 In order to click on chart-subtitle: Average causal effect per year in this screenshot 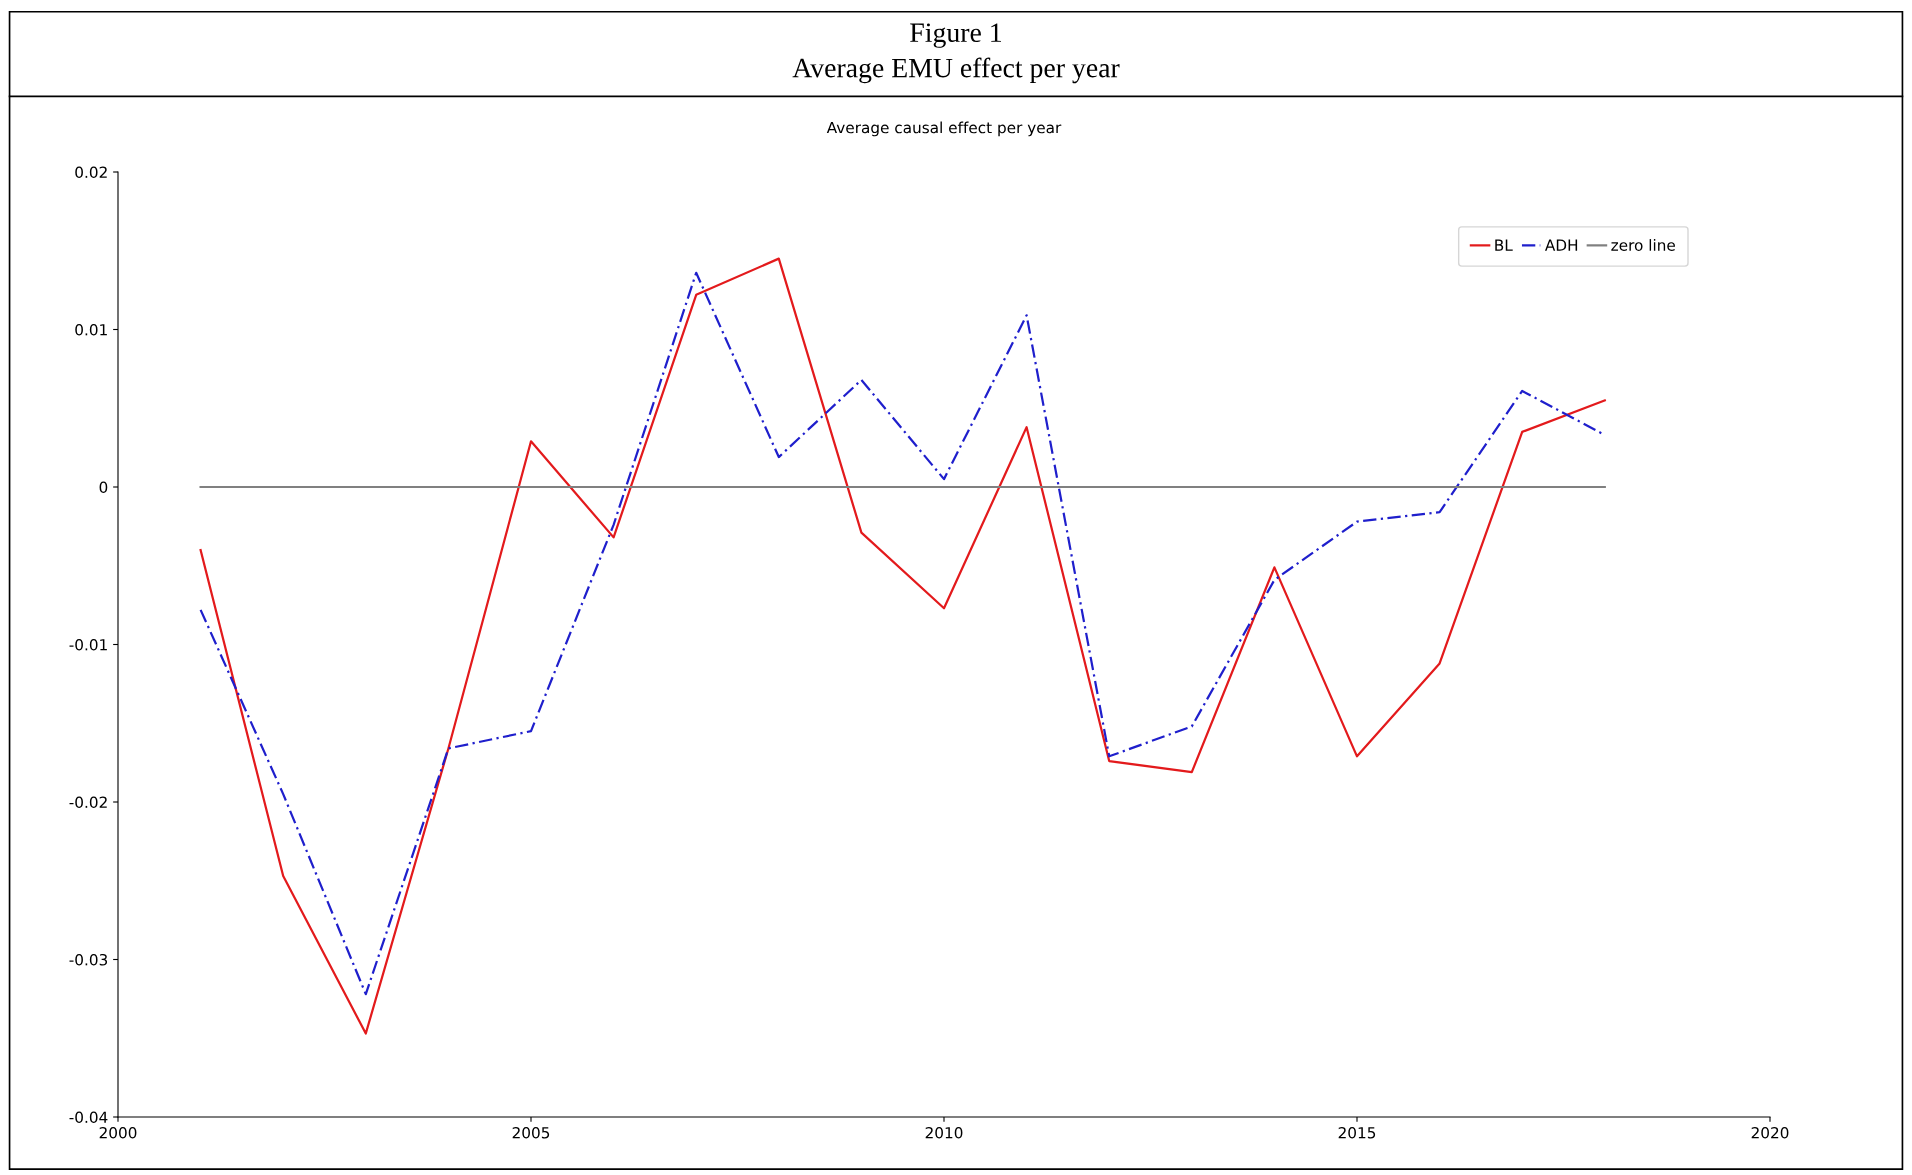, I will do `click(944, 129)`.